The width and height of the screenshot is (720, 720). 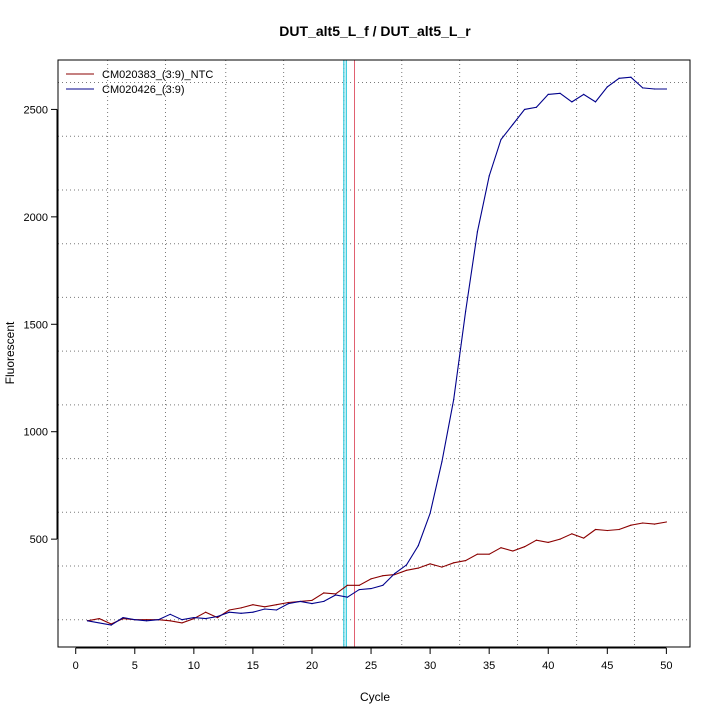 What do you see at coordinates (312, 666) in the screenshot?
I see `x-tick-label: 20` at bounding box center [312, 666].